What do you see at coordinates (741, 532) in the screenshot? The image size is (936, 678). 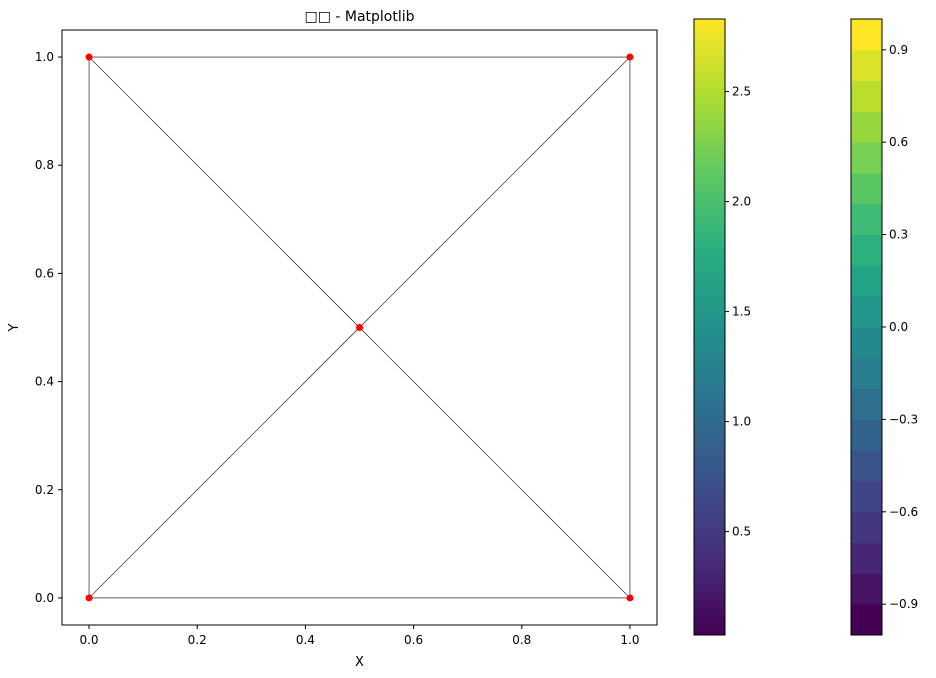 I see `colorbar-tick-label: 0.5` at bounding box center [741, 532].